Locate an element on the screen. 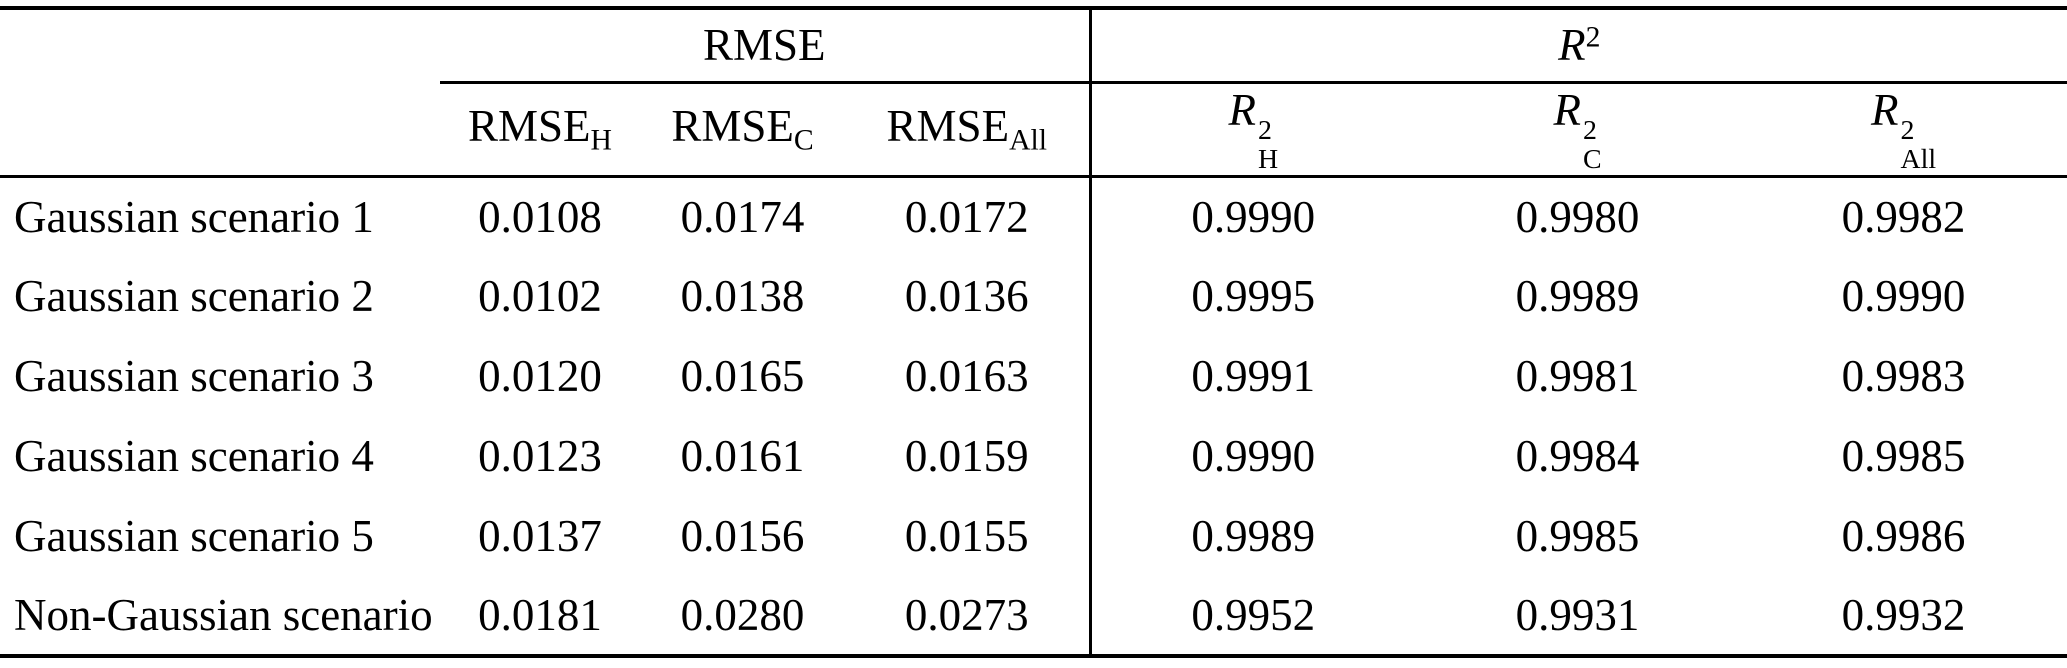  r2-group-base: R is located at coordinates (1572, 45).